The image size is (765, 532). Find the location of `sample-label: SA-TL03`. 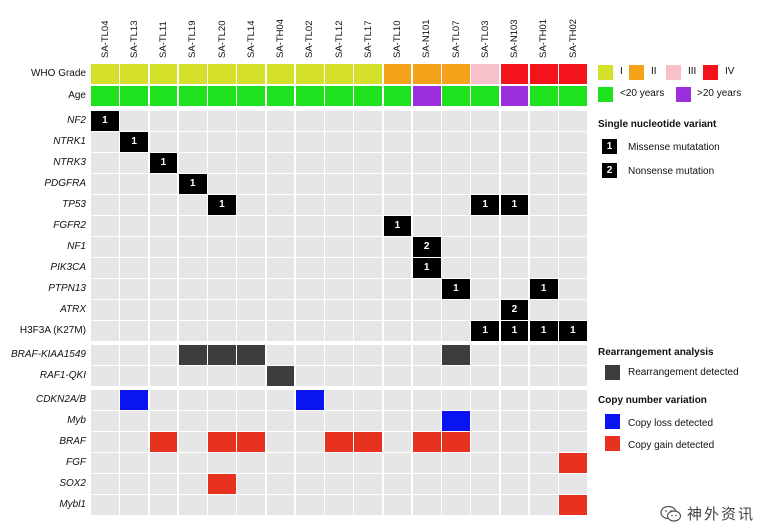

sample-label: SA-TL03 is located at coordinates (485, 39).